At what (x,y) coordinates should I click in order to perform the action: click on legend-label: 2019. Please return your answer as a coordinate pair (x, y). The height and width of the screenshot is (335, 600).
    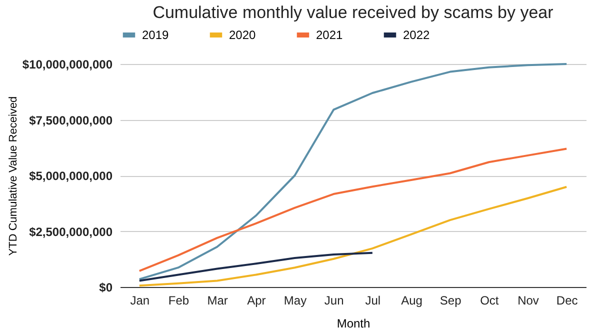
    Looking at the image, I should click on (156, 35).